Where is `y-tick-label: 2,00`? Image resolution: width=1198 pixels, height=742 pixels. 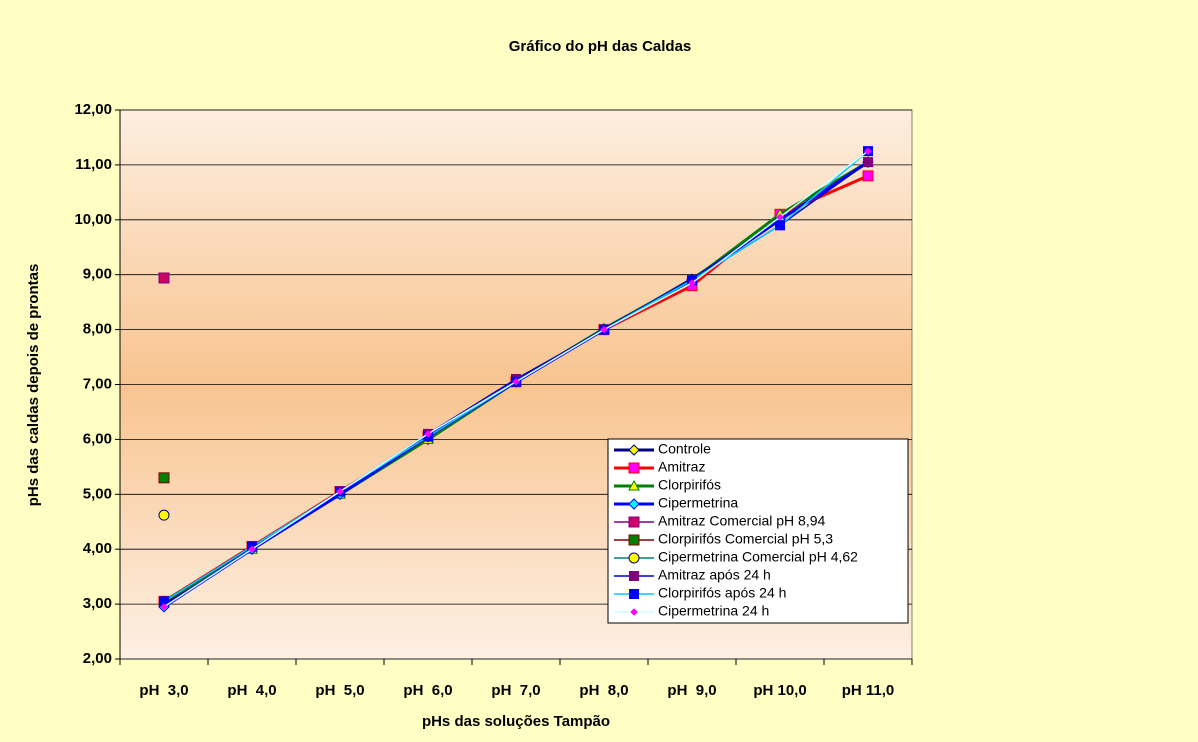
y-tick-label: 2,00 is located at coordinates (97, 658).